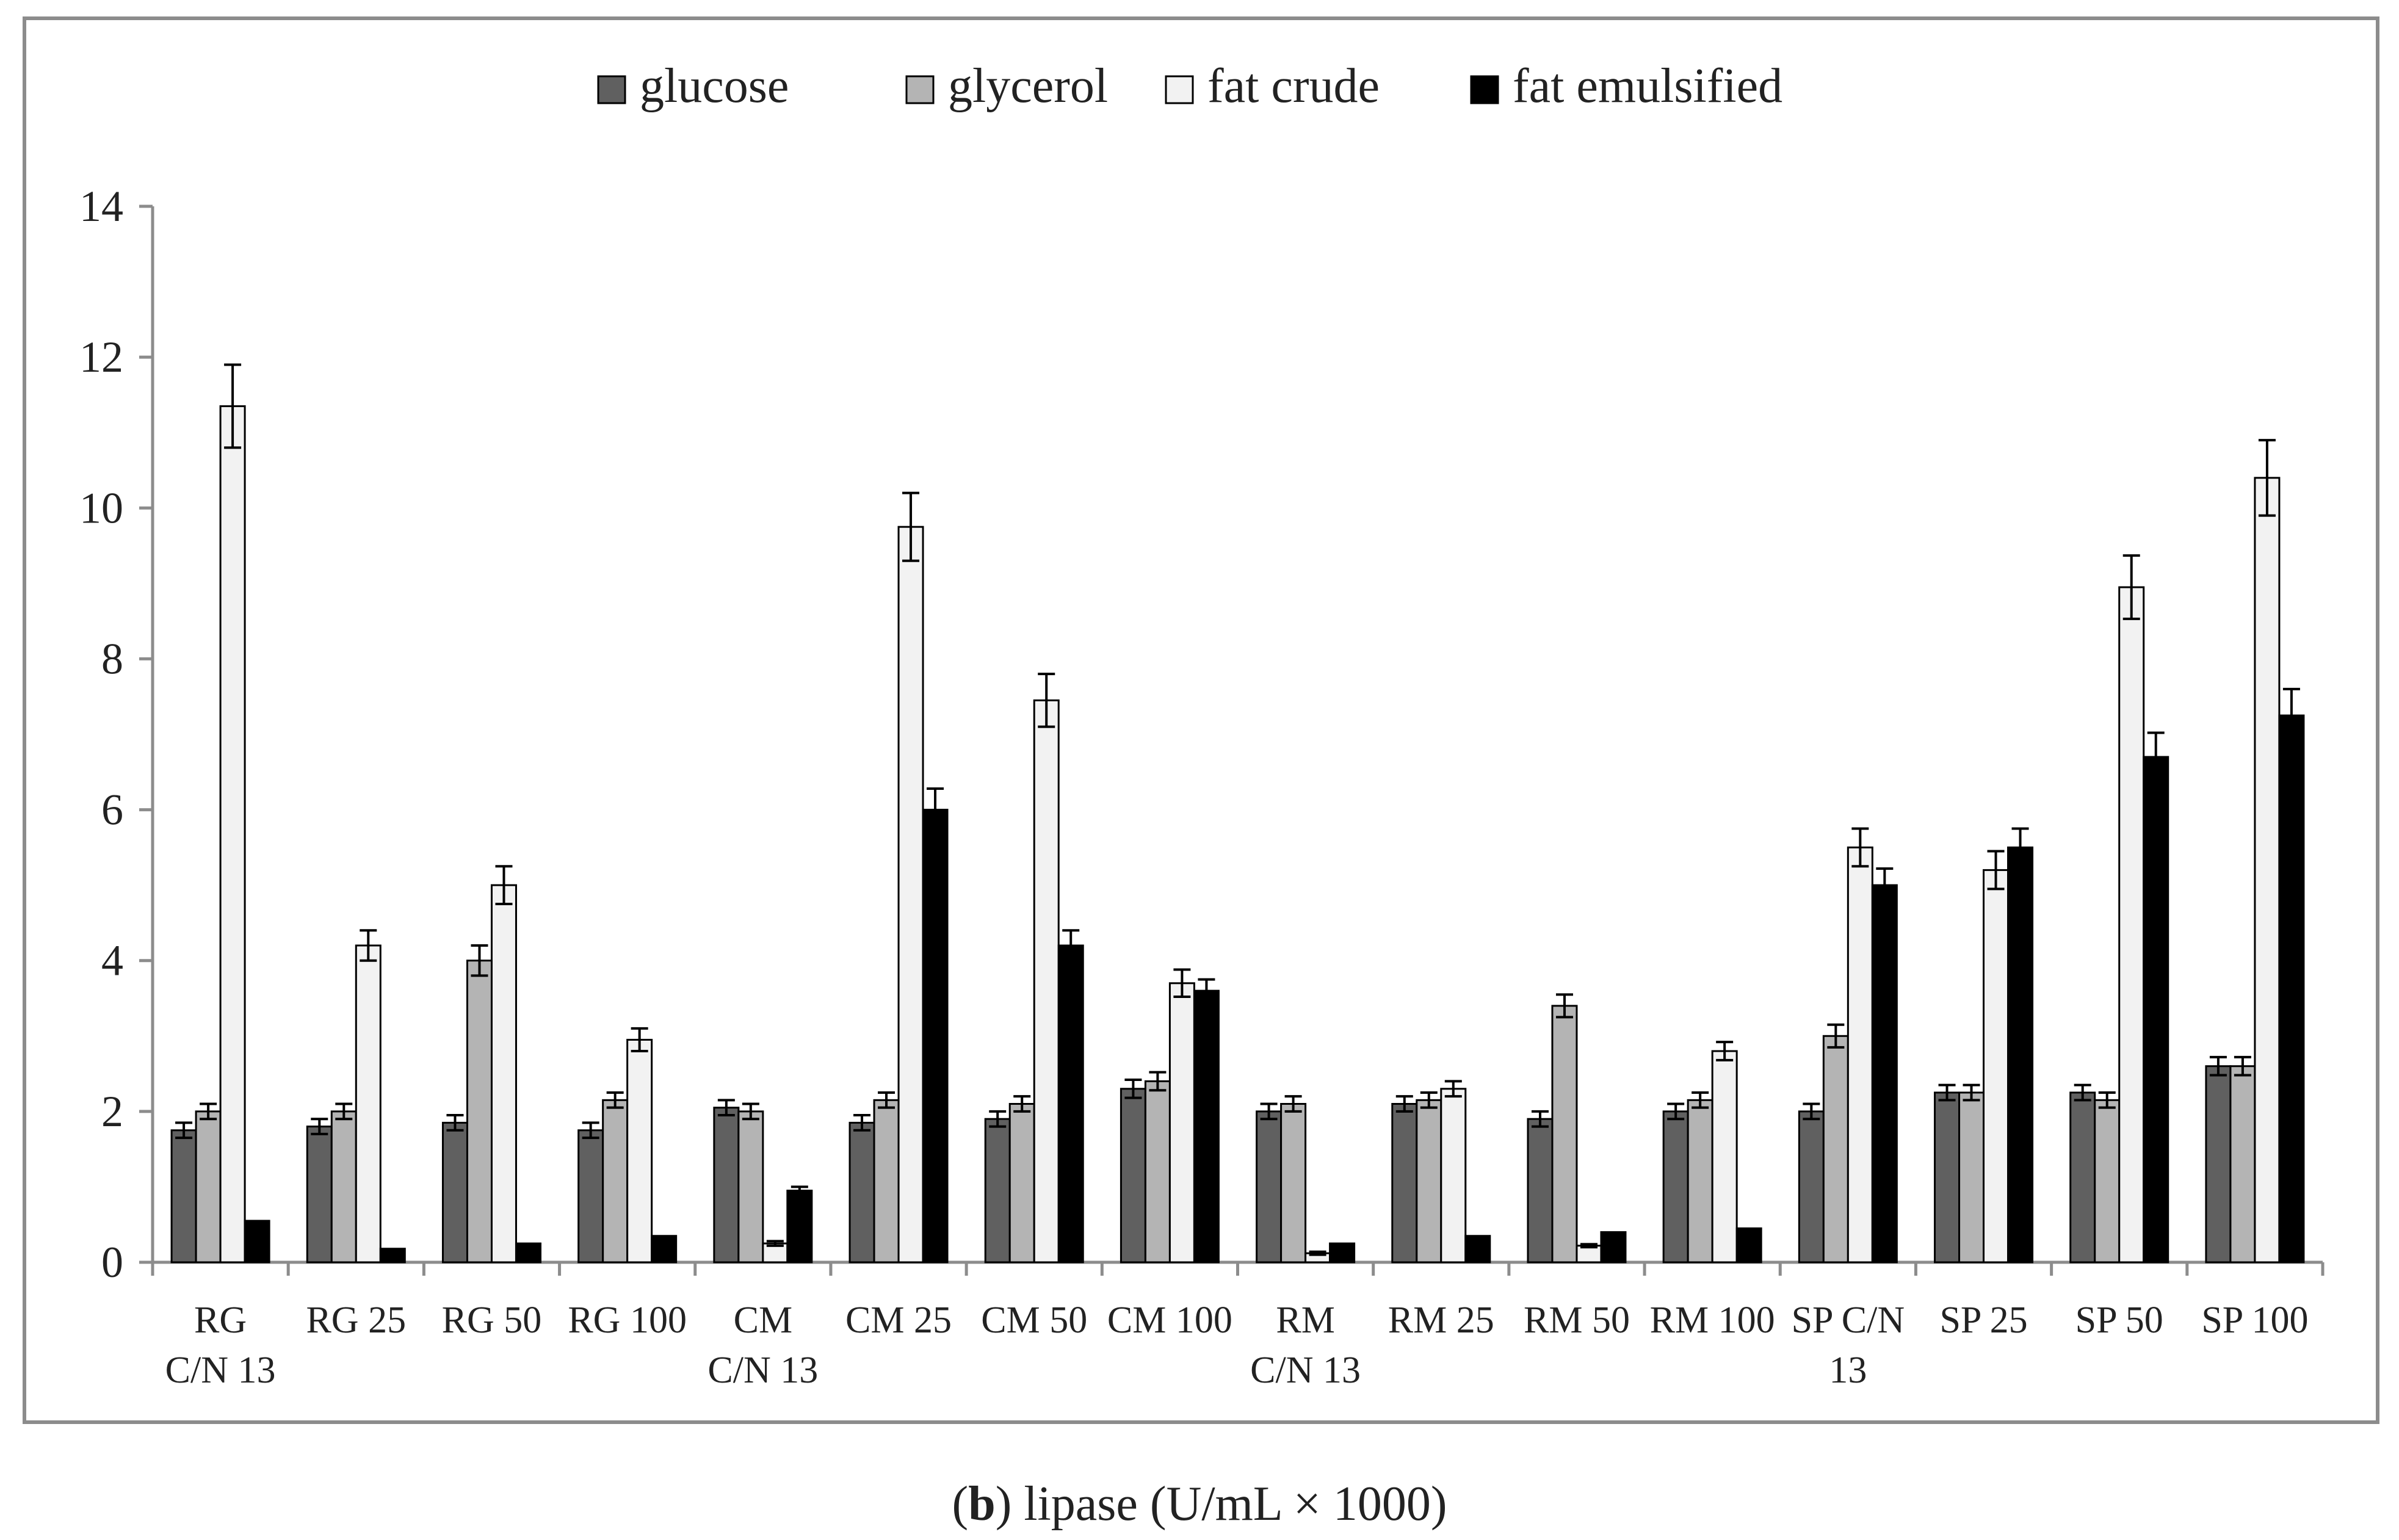 The width and height of the screenshot is (2399, 1540). What do you see at coordinates (101, 507) in the screenshot?
I see `y-tick-label: 10` at bounding box center [101, 507].